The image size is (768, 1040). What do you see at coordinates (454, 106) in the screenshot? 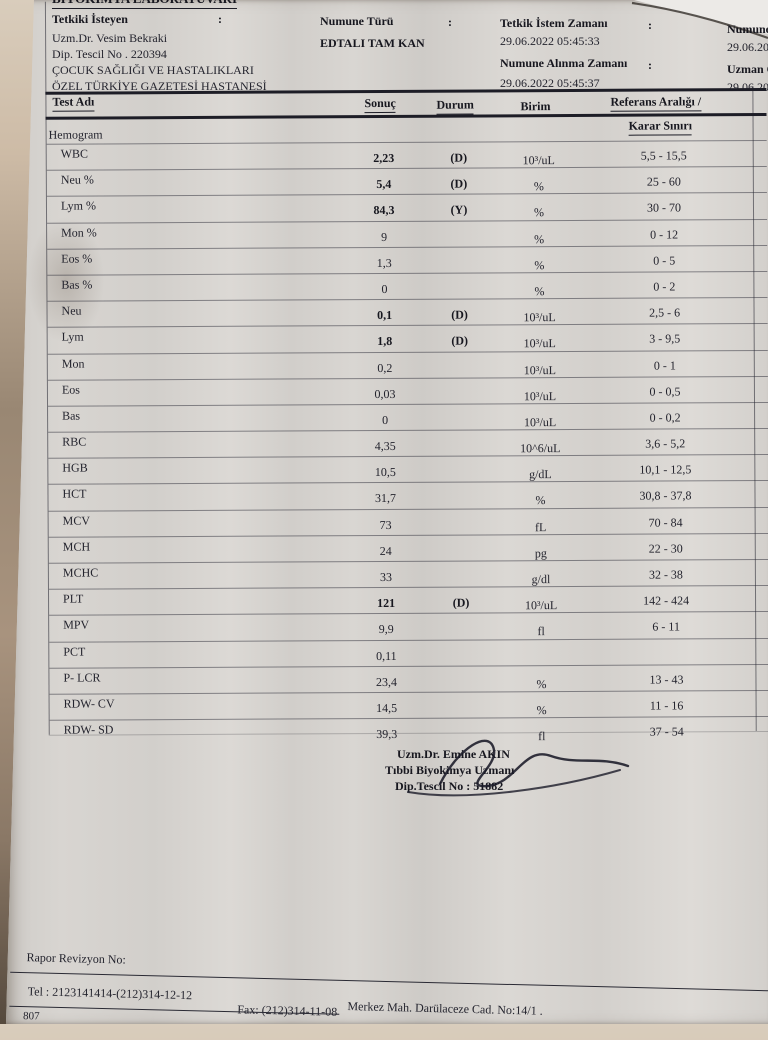
I see `col-header-status: Durum` at bounding box center [454, 106].